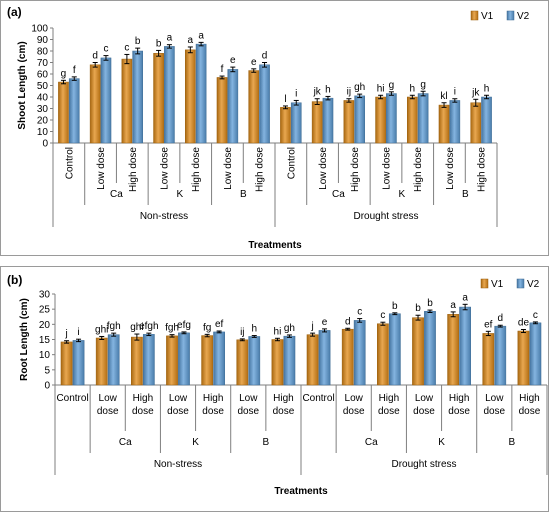  I want to click on y-tick-label: 50, so click(43, 86).